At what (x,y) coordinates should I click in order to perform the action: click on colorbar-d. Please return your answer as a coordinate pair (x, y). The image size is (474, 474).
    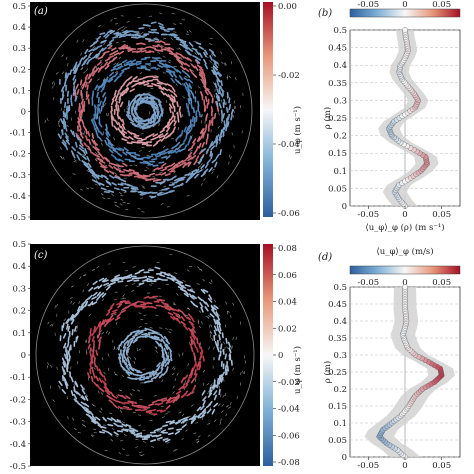
    Looking at the image, I should click on (405, 270).